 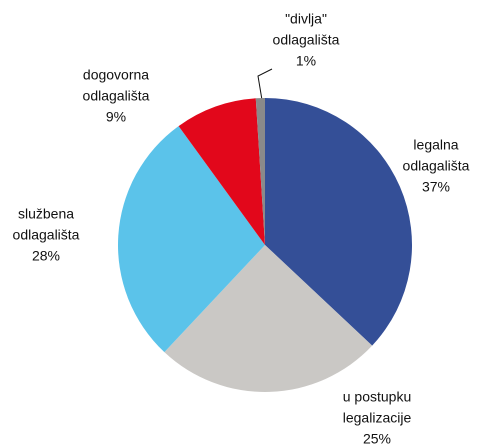 What do you see at coordinates (265, 84) in the screenshot?
I see `leader-line` at bounding box center [265, 84].